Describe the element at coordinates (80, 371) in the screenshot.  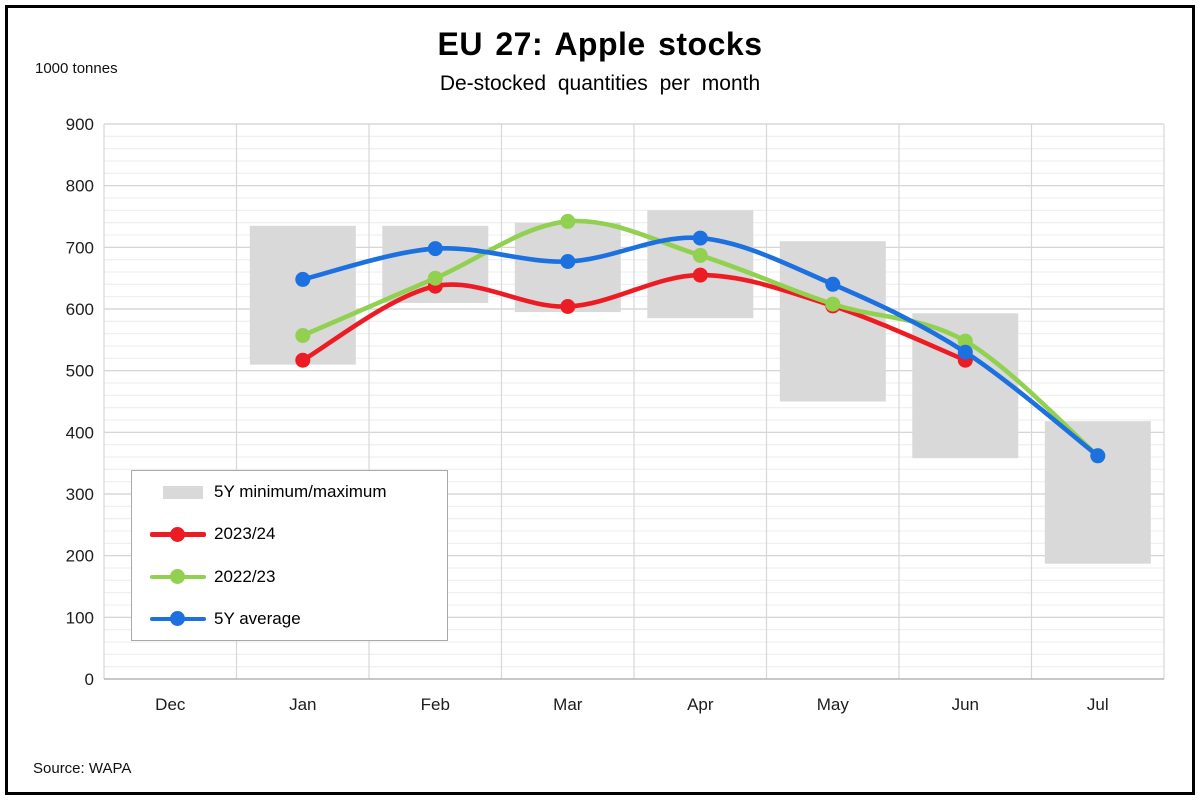
I see `svg-text: 500` at that location.